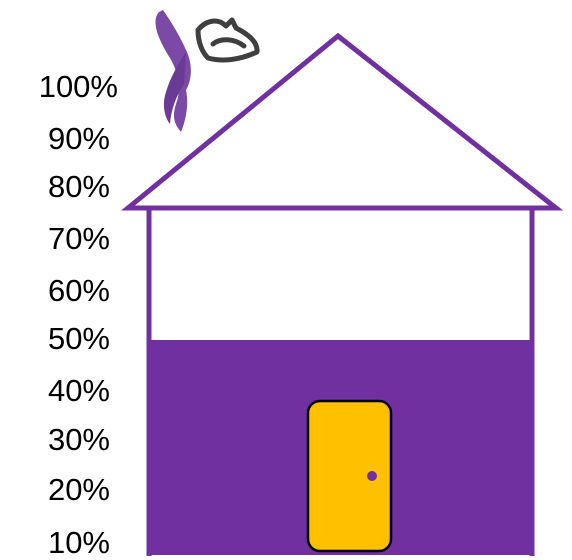 This screenshot has width=572, height=560. I want to click on door-knob, so click(372, 476).